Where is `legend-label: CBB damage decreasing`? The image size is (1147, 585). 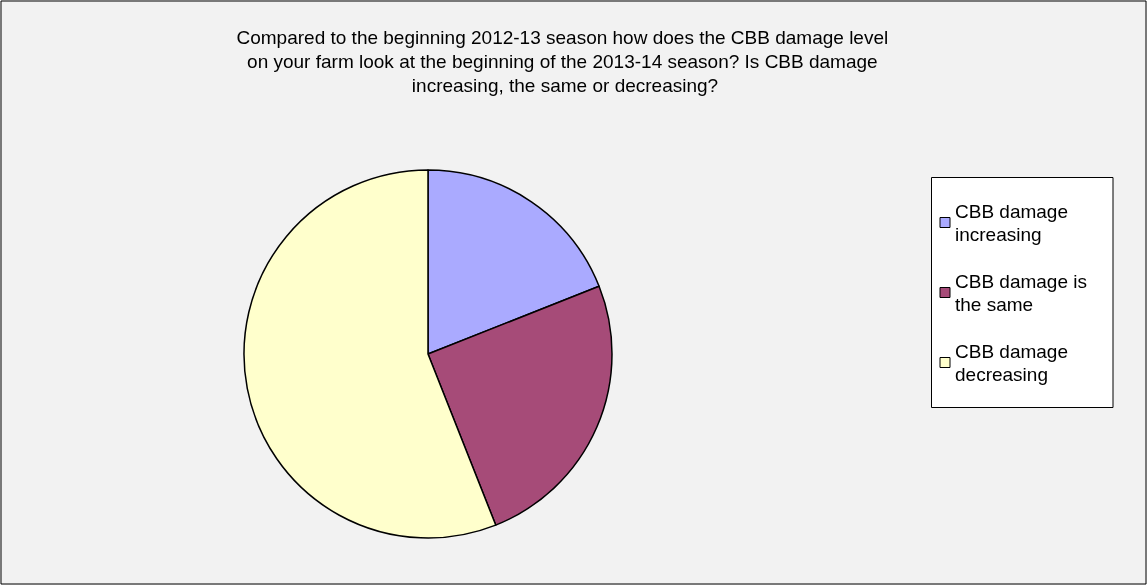 legend-label: CBB damage decreasing is located at coordinates (1014, 362).